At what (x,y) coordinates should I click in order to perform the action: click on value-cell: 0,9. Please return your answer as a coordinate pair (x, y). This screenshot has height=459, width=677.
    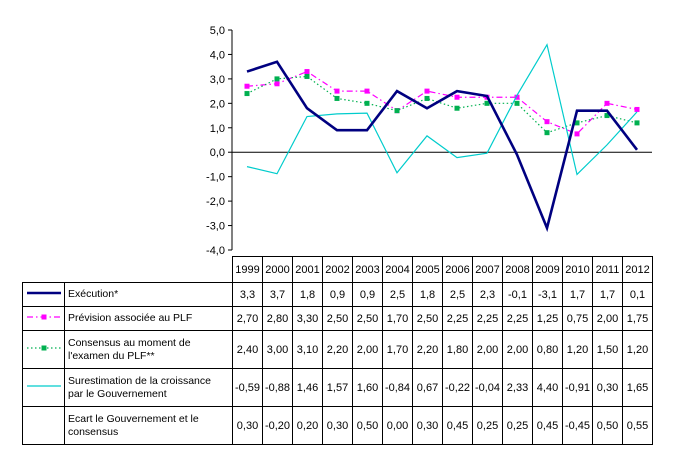
    Looking at the image, I should click on (367, 294).